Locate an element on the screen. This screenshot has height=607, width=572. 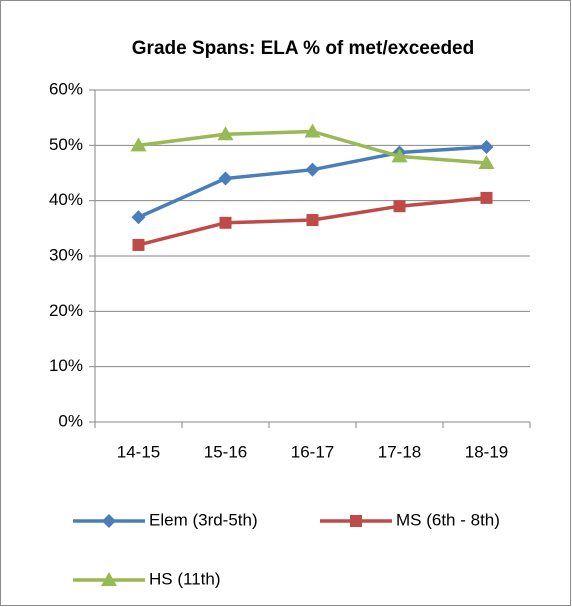
legend-label: Elem (3rd-5th) is located at coordinates (203, 519).